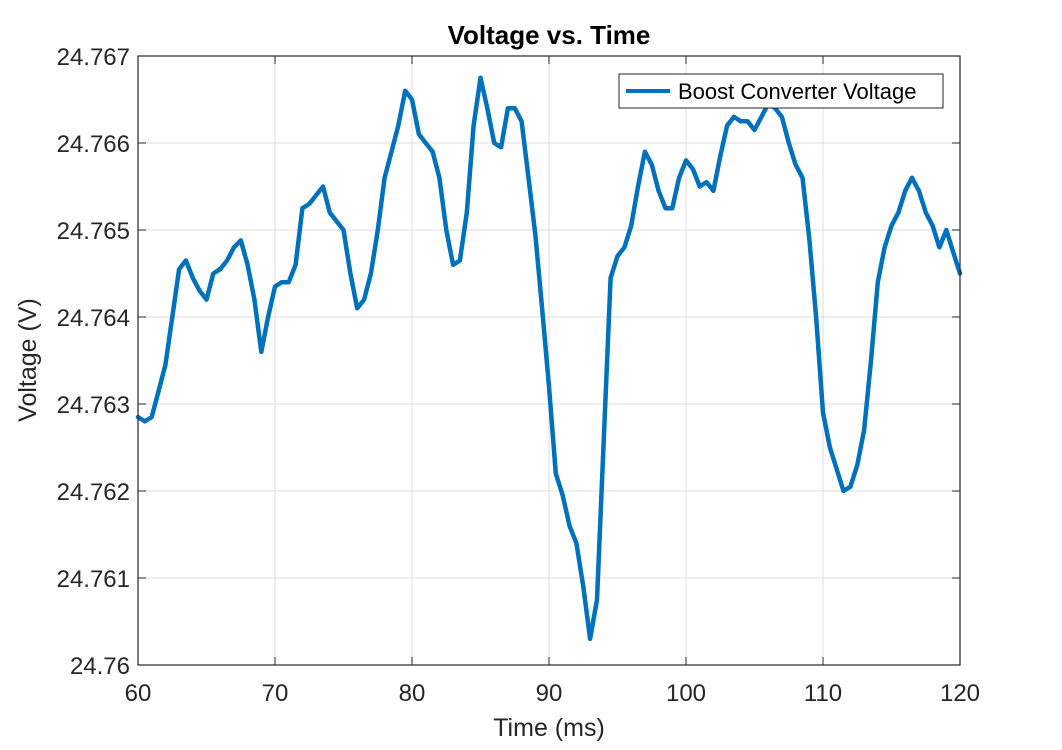 The height and width of the screenshot is (750, 1062). What do you see at coordinates (93, 57) in the screenshot?
I see `y-tick-label: 24.767` at bounding box center [93, 57].